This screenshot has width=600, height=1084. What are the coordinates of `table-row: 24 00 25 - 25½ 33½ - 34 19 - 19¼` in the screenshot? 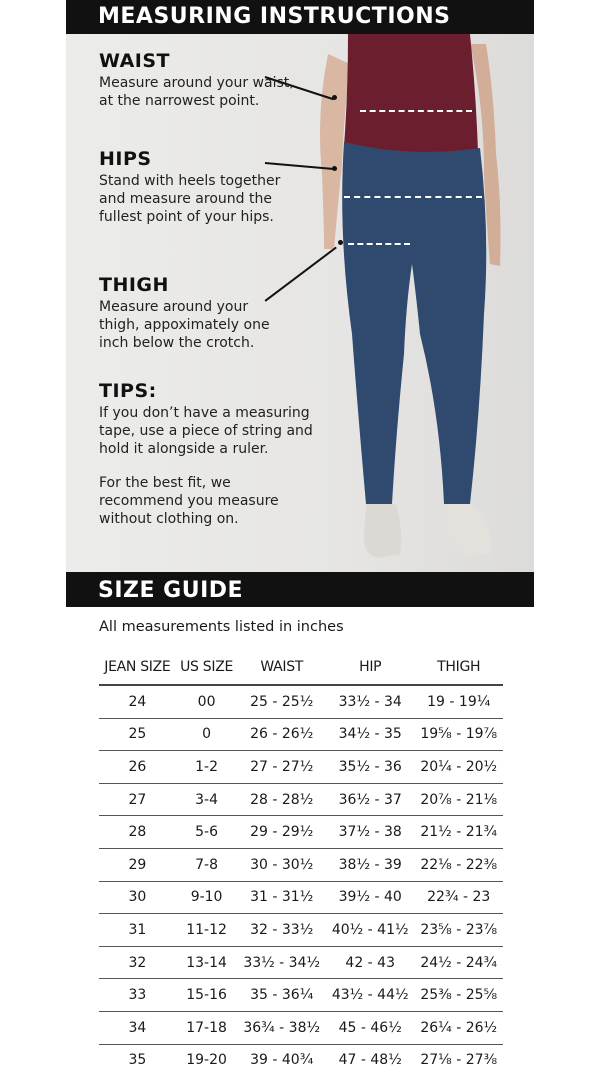 It's located at (301, 702).